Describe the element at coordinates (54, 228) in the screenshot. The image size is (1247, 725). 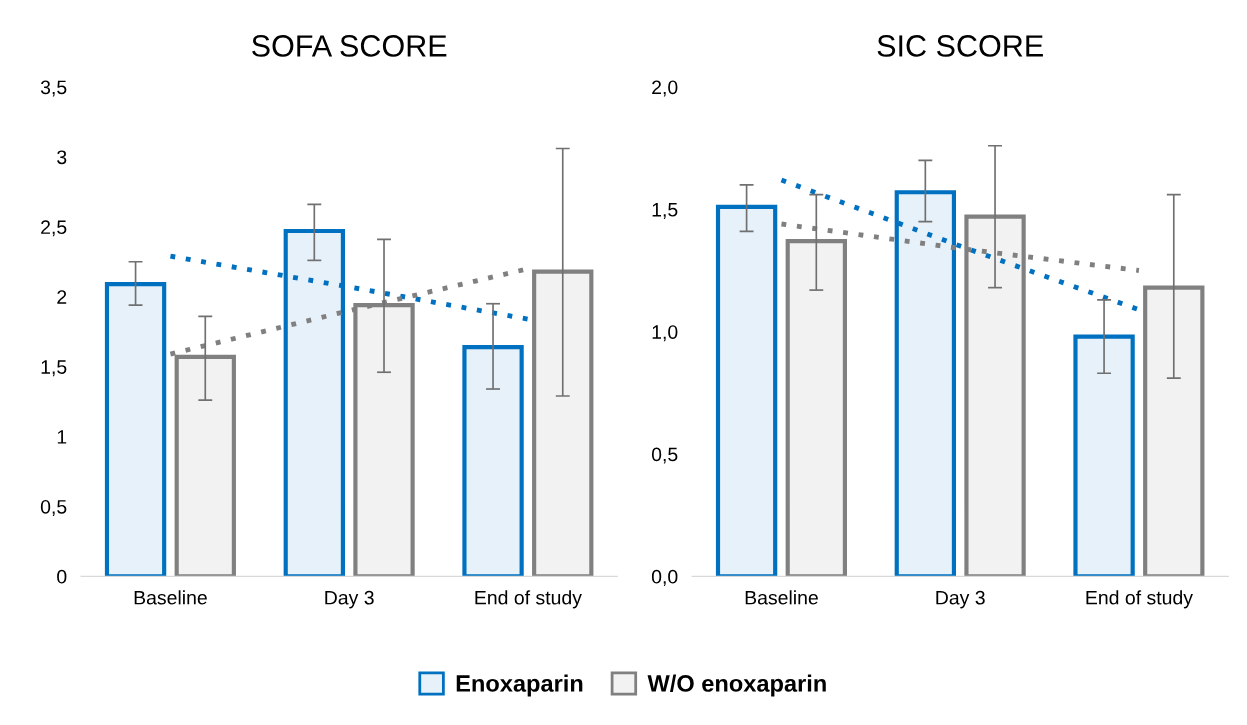
I see `y-tick-label: 2,5` at that location.